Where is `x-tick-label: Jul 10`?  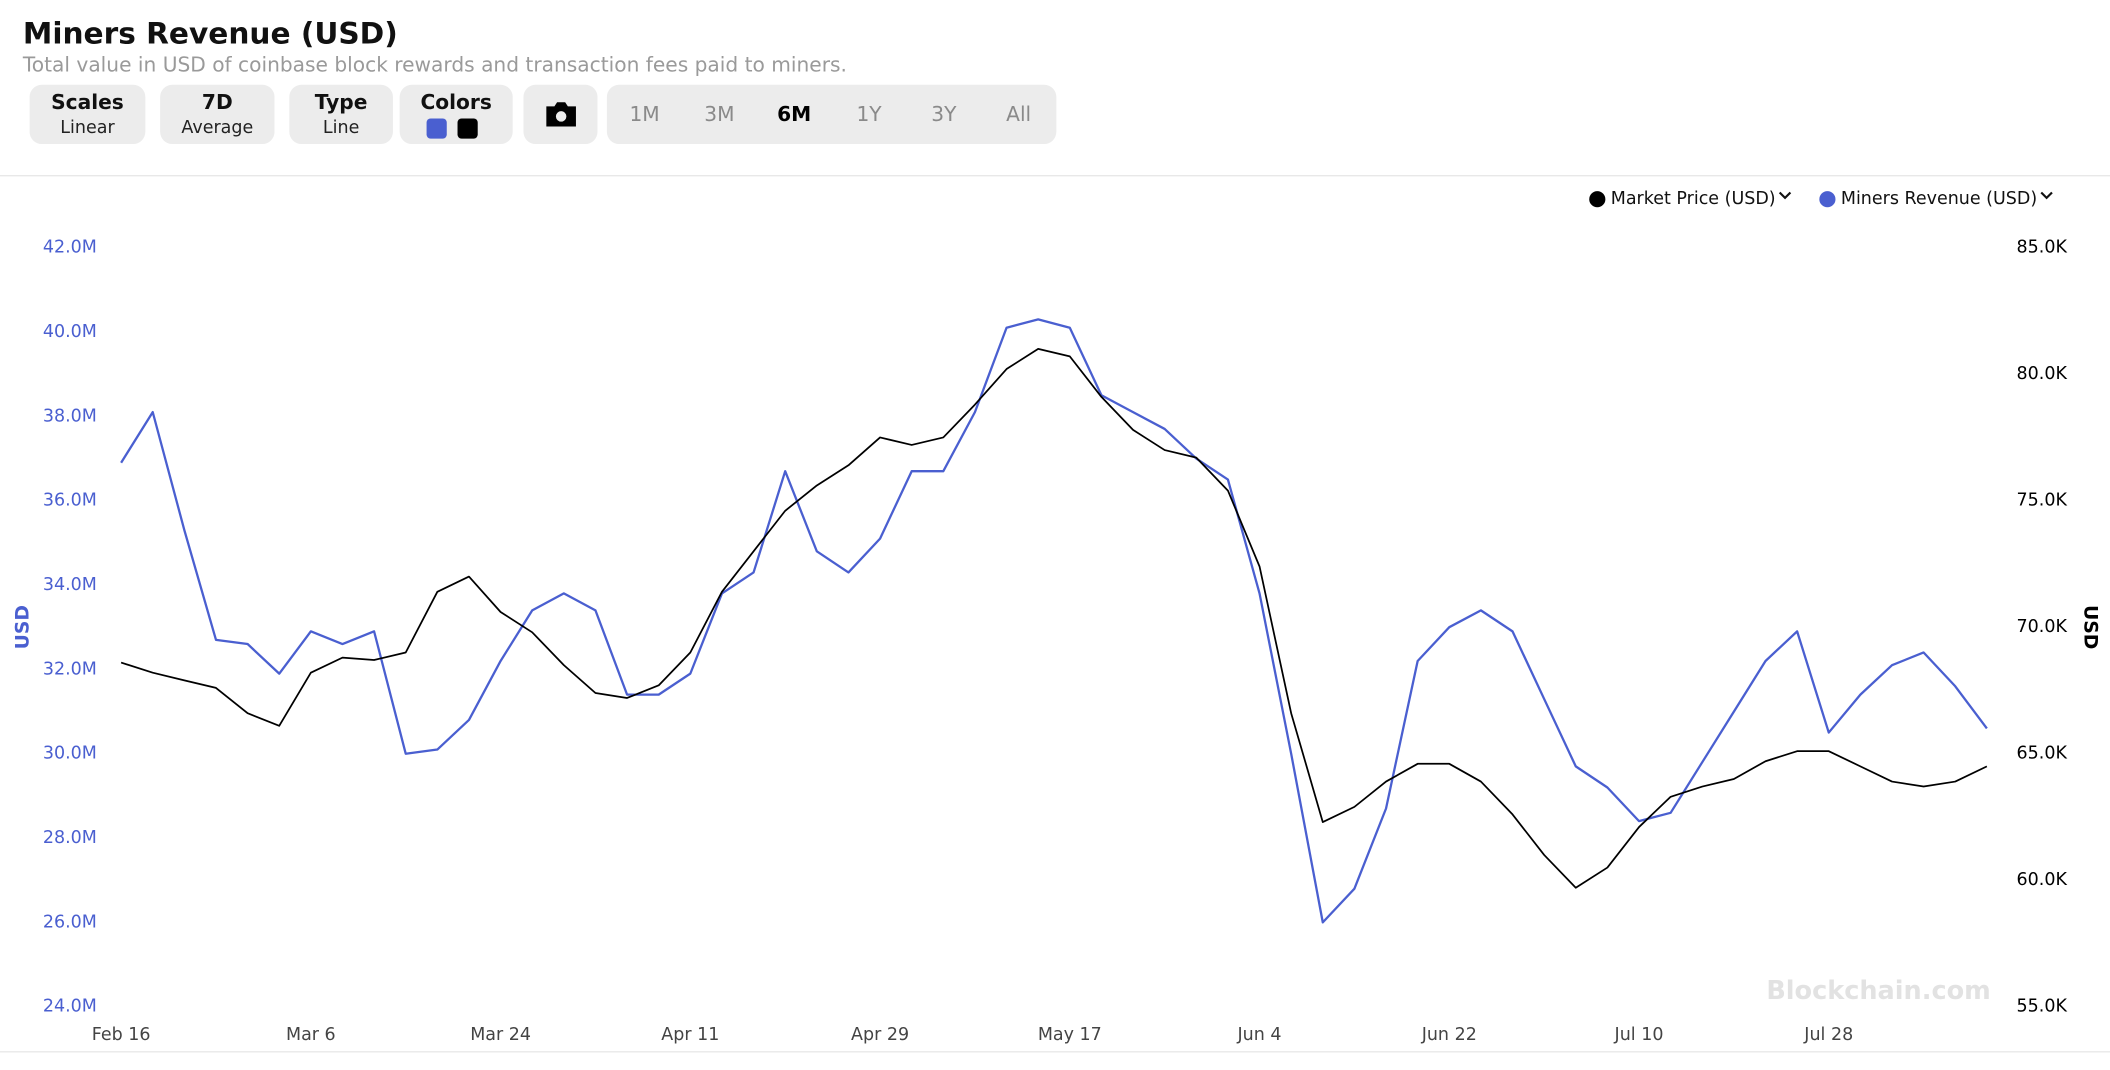 x-tick-label: Jul 10 is located at coordinates (1639, 1035).